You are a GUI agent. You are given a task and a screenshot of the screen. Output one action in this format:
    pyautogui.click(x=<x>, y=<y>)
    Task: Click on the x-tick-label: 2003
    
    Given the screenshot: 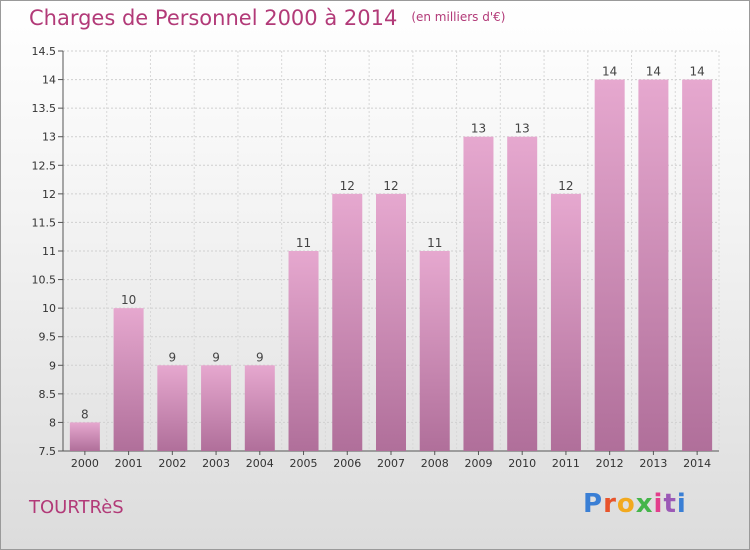 What is the action you would take?
    pyautogui.click(x=216, y=463)
    